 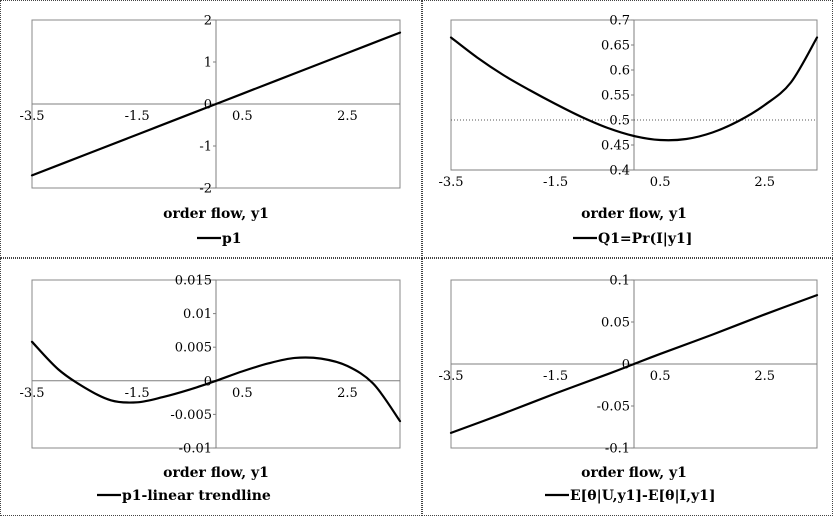 I want to click on chart-2-x-tick-label: 0.5, so click(x=660, y=182).